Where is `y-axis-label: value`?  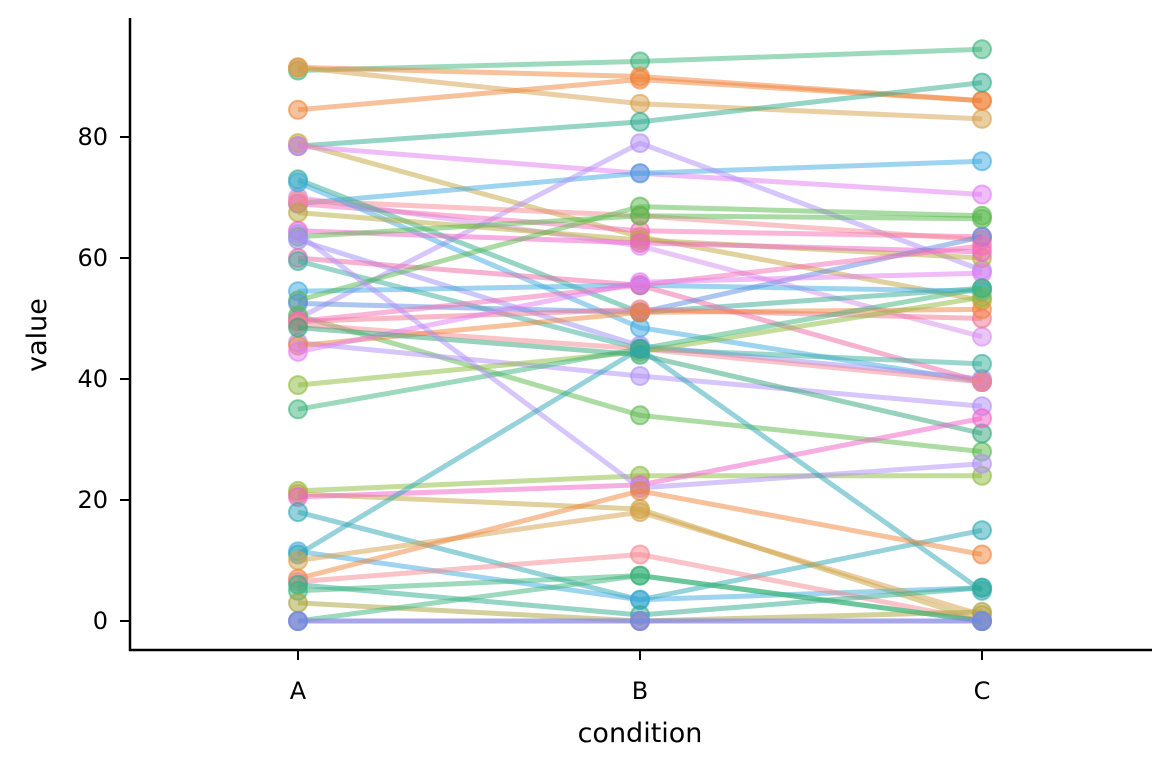 y-axis-label: value is located at coordinates (37, 335).